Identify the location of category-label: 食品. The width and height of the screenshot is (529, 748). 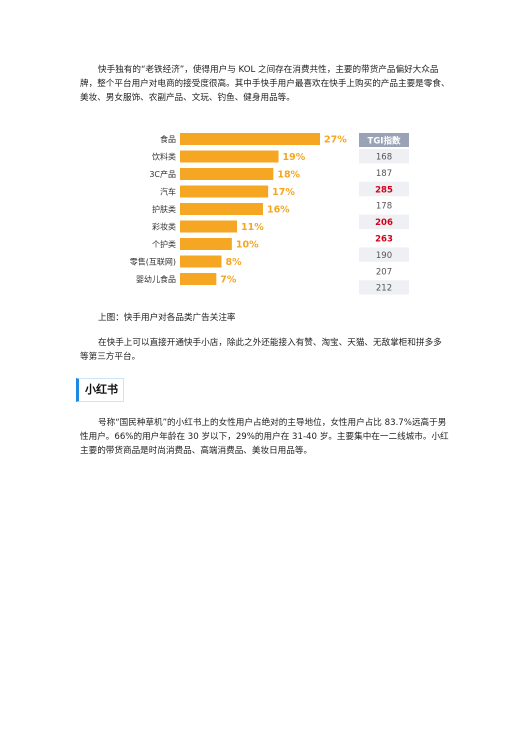
(168, 139).